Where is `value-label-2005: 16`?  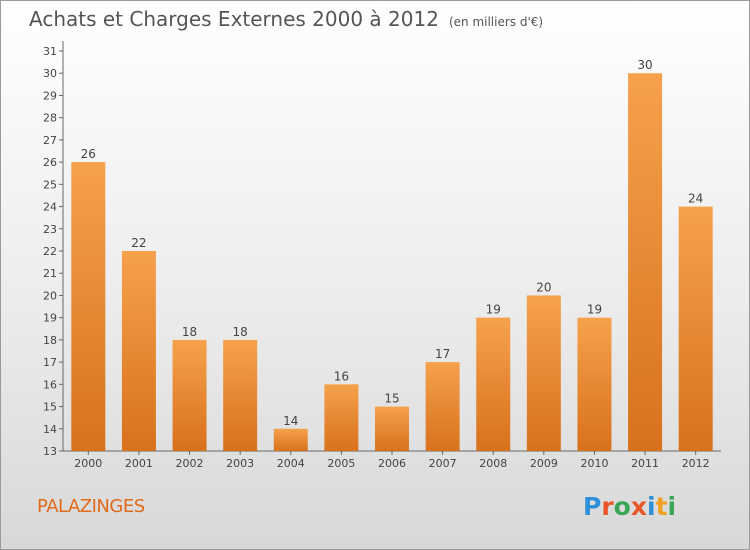 value-label-2005: 16 is located at coordinates (341, 376).